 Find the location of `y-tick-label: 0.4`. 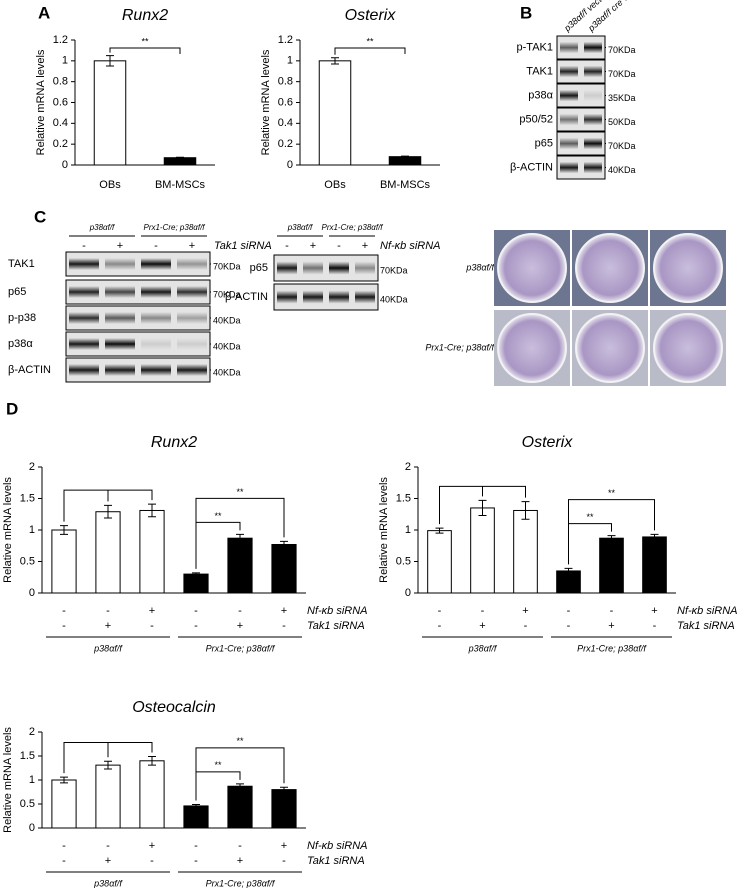

y-tick-label: 0.4 is located at coordinates (60, 123).